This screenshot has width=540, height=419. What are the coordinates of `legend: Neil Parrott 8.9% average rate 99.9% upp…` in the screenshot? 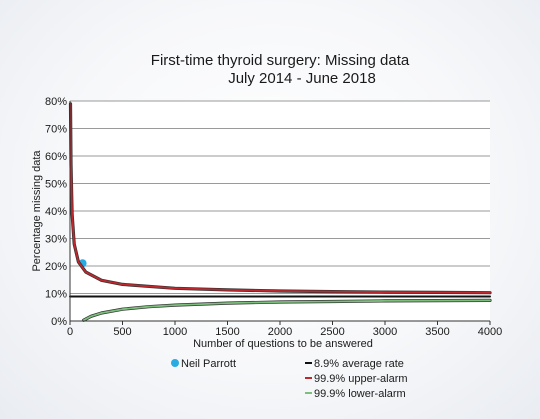 It's located at (289, 379).